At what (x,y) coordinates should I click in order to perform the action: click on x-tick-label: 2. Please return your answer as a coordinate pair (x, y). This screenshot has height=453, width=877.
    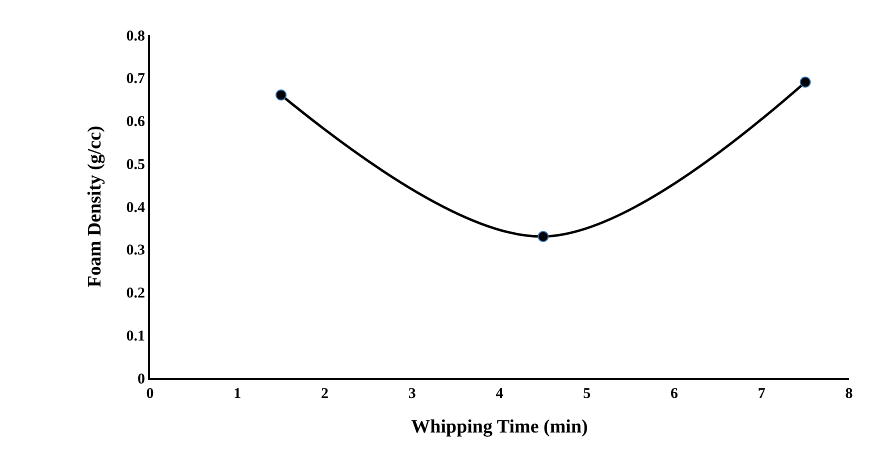
    Looking at the image, I should click on (324, 394).